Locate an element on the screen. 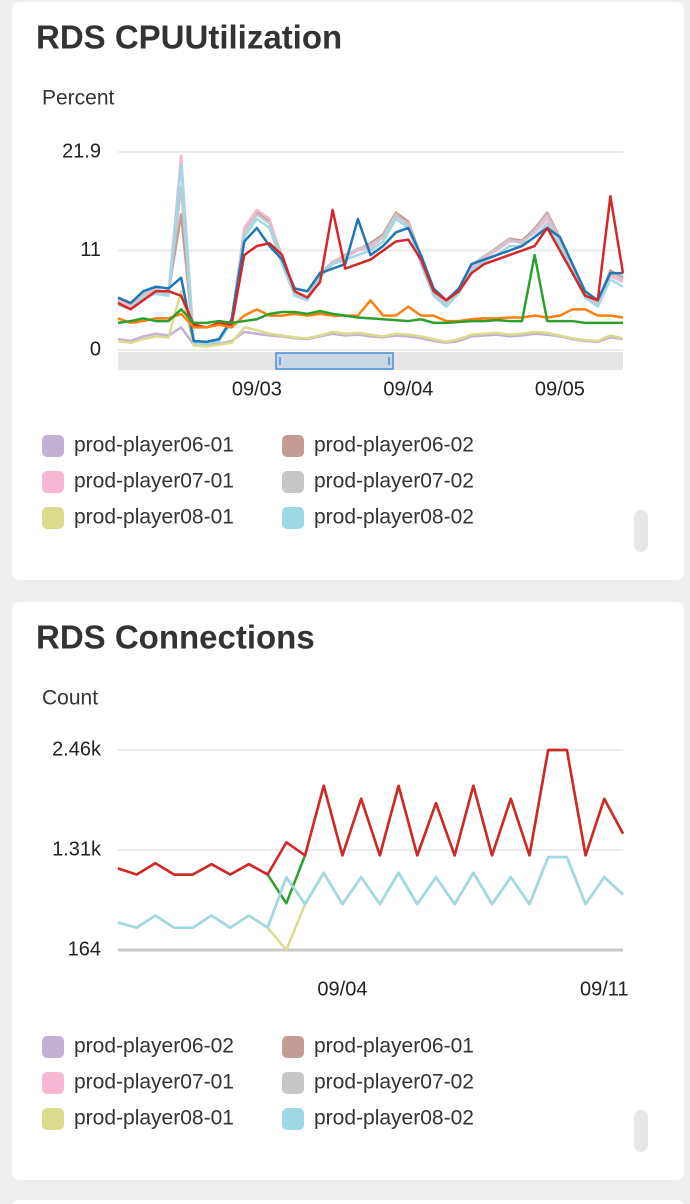 The height and width of the screenshot is (1204, 690). y-tick-label: 11 is located at coordinates (90, 250).